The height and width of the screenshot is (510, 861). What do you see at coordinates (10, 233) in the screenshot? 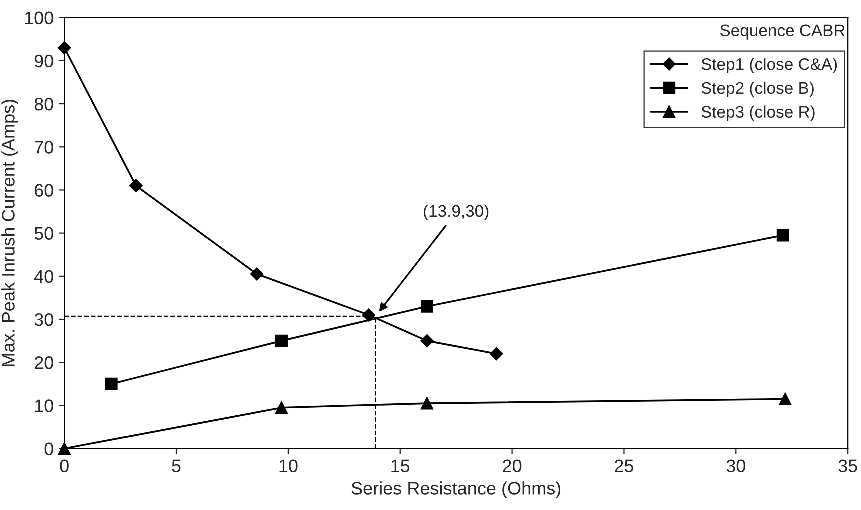
I see `y-axis-title: Max. Peak Inrush Current (Amps)` at bounding box center [10, 233].